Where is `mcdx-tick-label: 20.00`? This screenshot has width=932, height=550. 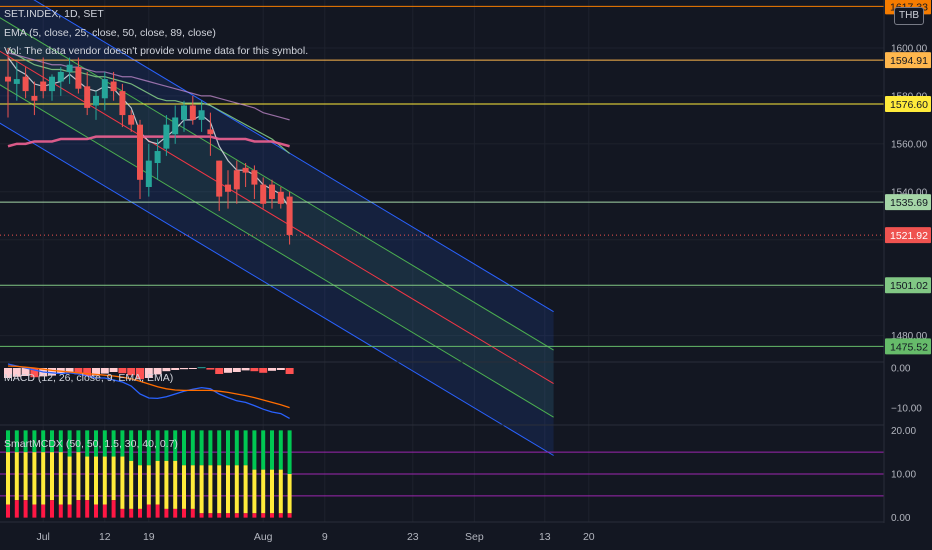 mcdx-tick-label: 20.00 is located at coordinates (903, 431).